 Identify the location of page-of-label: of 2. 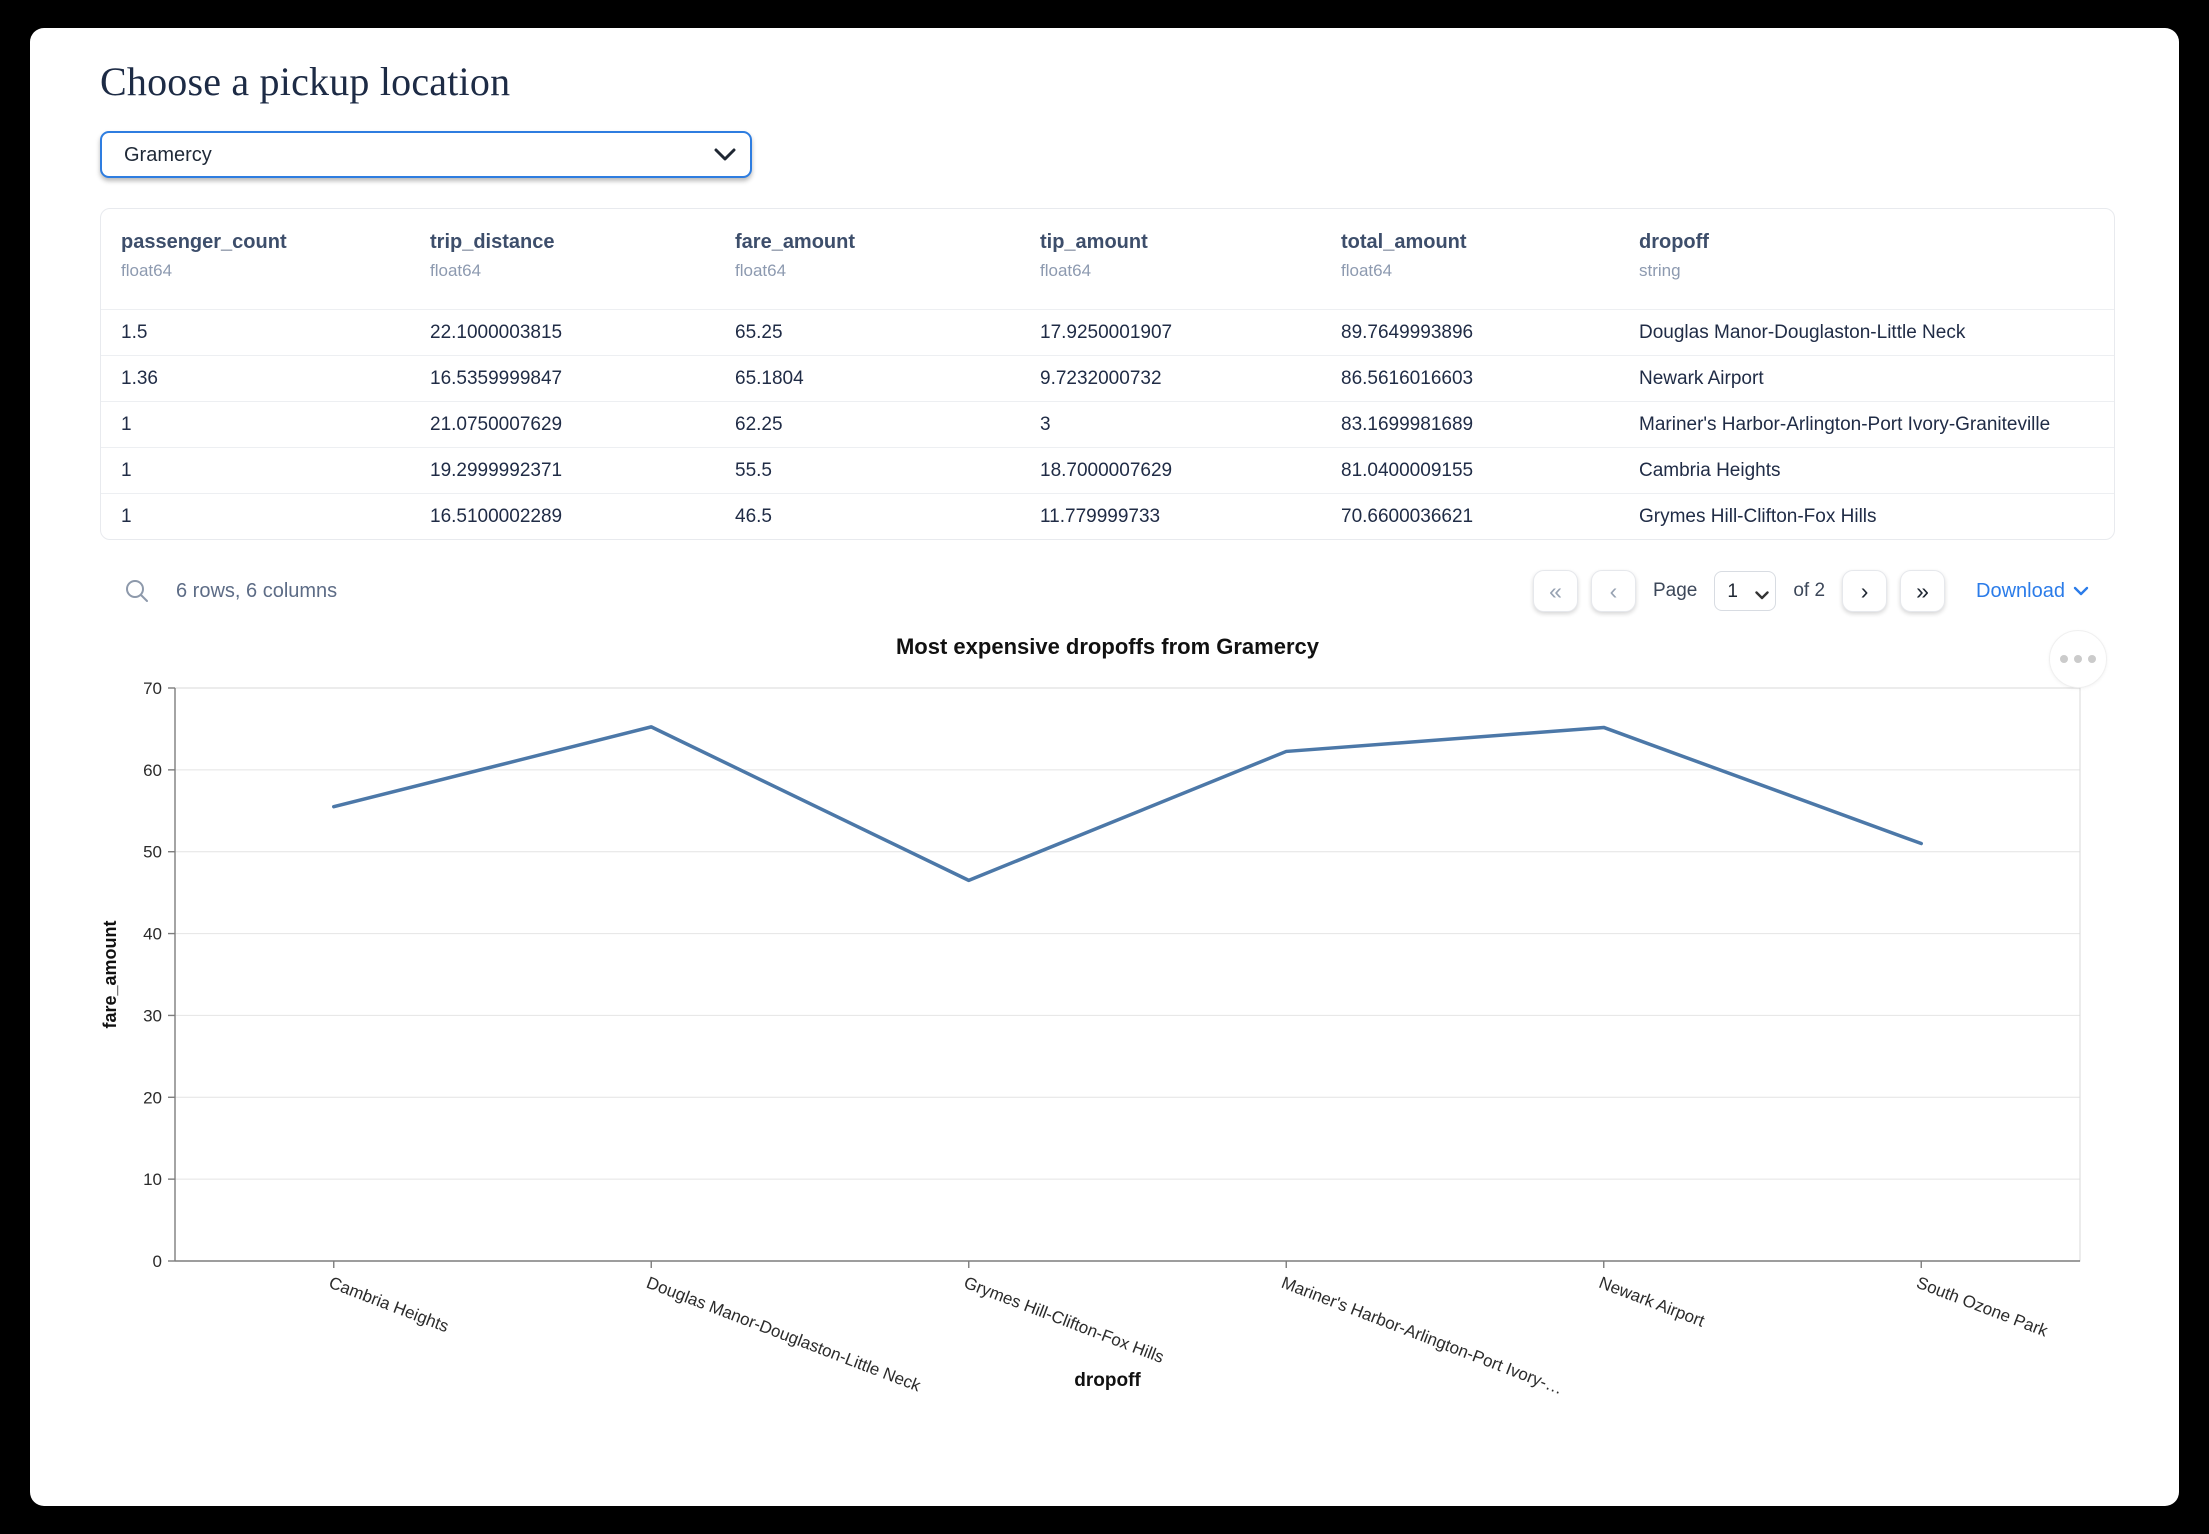
(1809, 590).